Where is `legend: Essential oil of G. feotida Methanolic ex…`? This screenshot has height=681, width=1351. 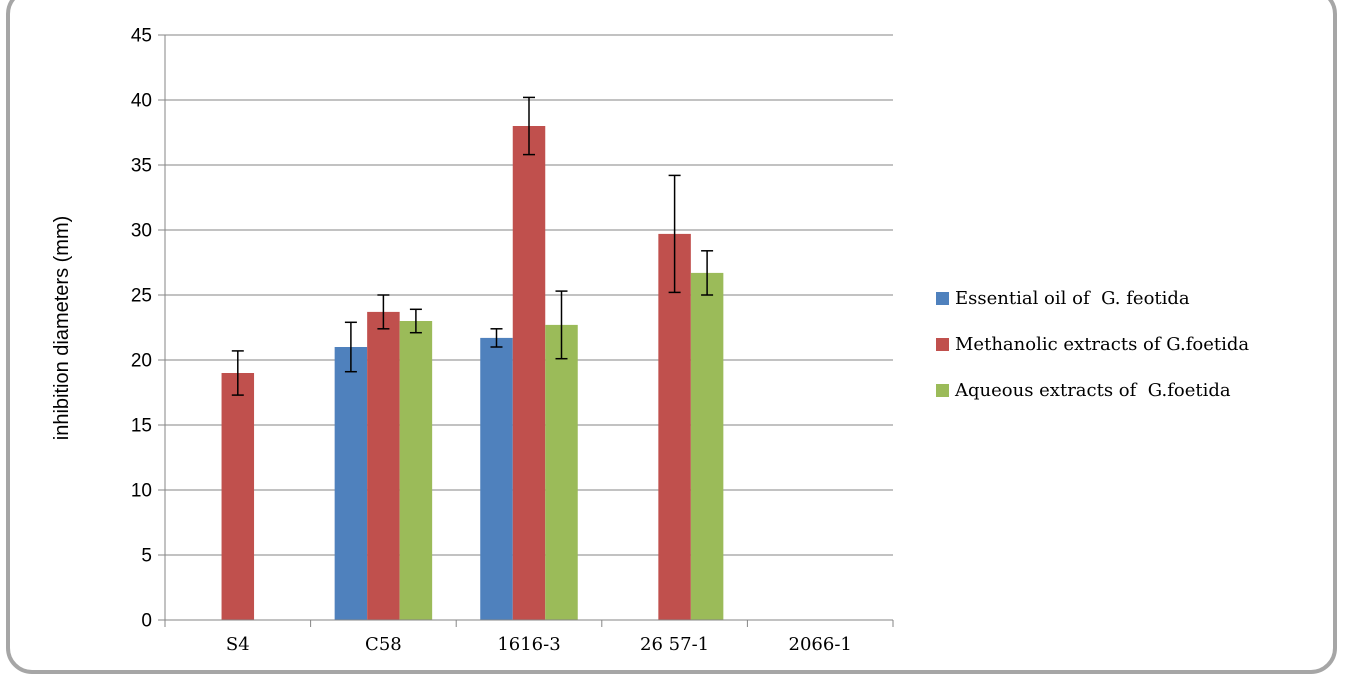 legend: Essential oil of G. feotida Methanolic ex… is located at coordinates (1092, 344).